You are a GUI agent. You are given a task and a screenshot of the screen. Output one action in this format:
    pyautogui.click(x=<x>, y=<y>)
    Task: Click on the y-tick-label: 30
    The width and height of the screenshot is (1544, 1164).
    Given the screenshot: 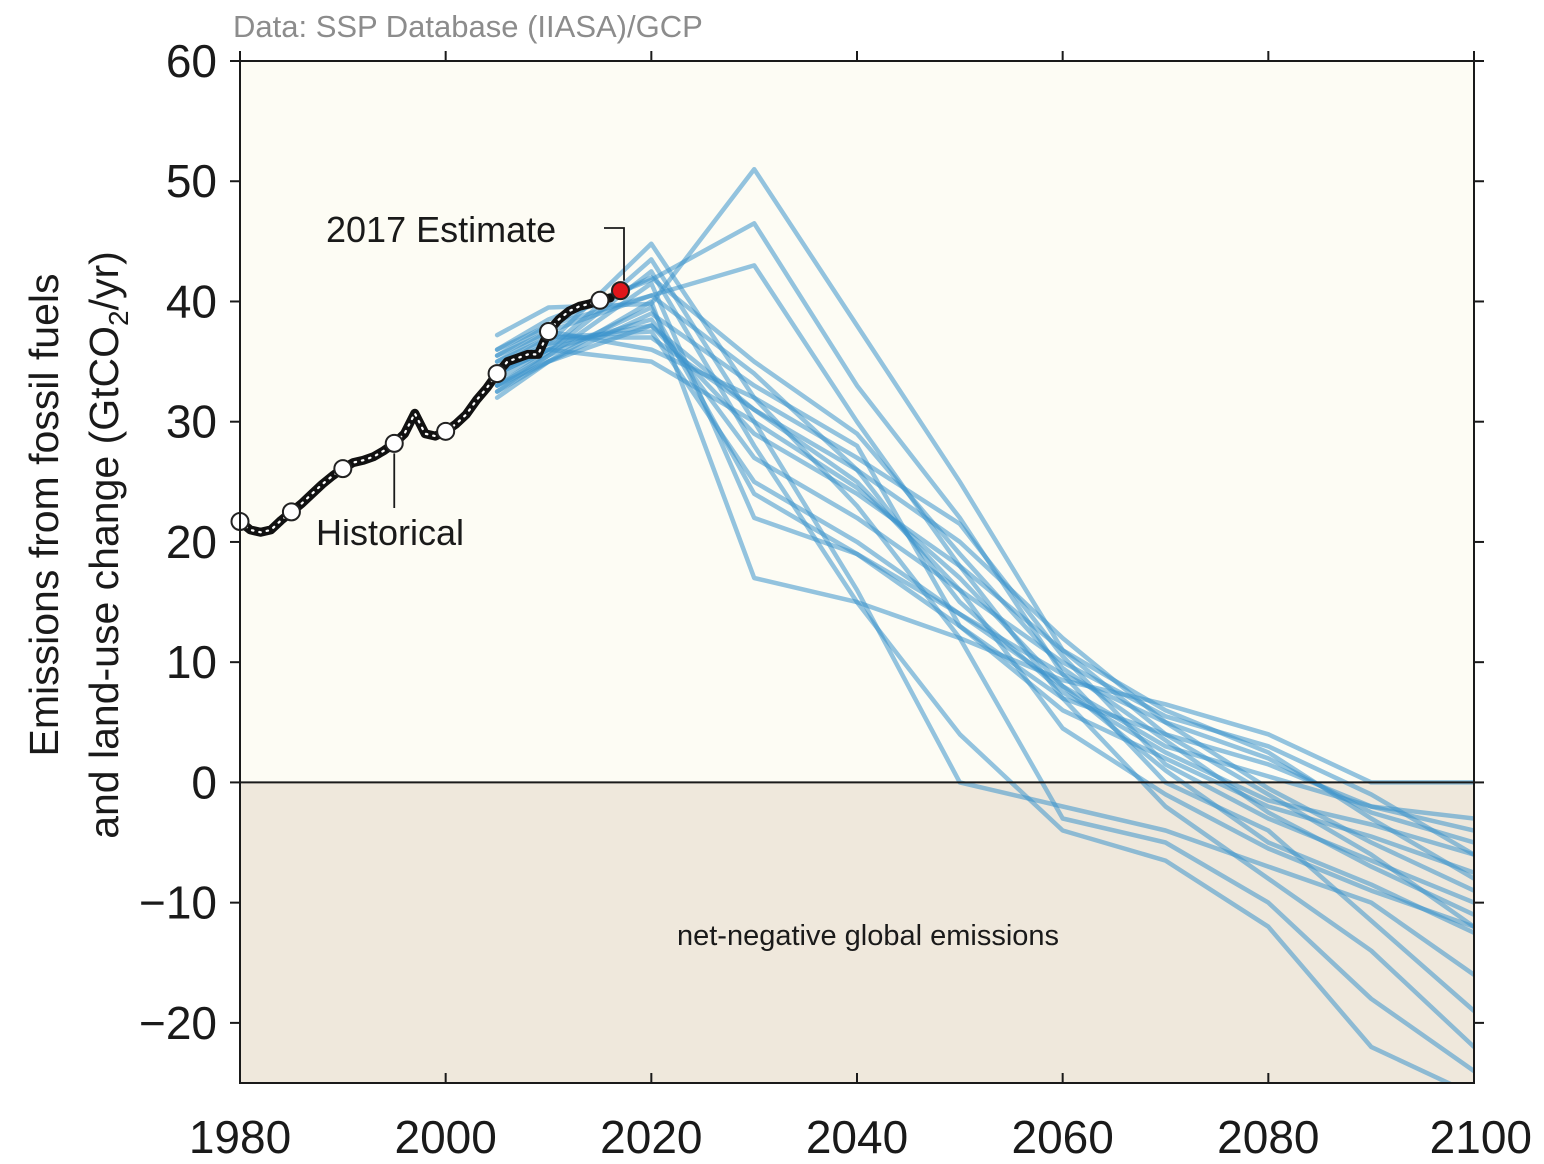 What is the action you would take?
    pyautogui.click(x=191, y=422)
    